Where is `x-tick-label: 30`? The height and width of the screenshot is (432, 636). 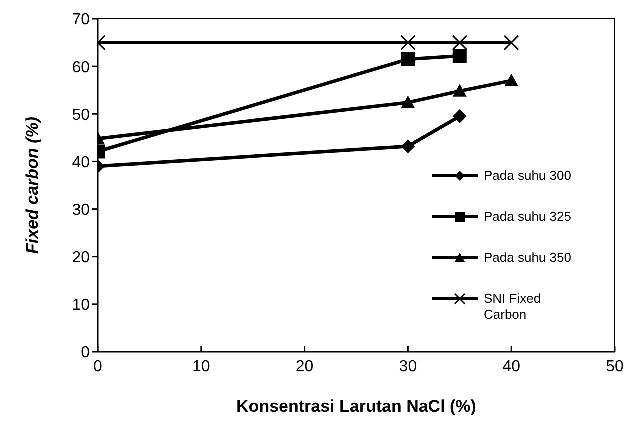
x-tick-label: 30 is located at coordinates (408, 367).